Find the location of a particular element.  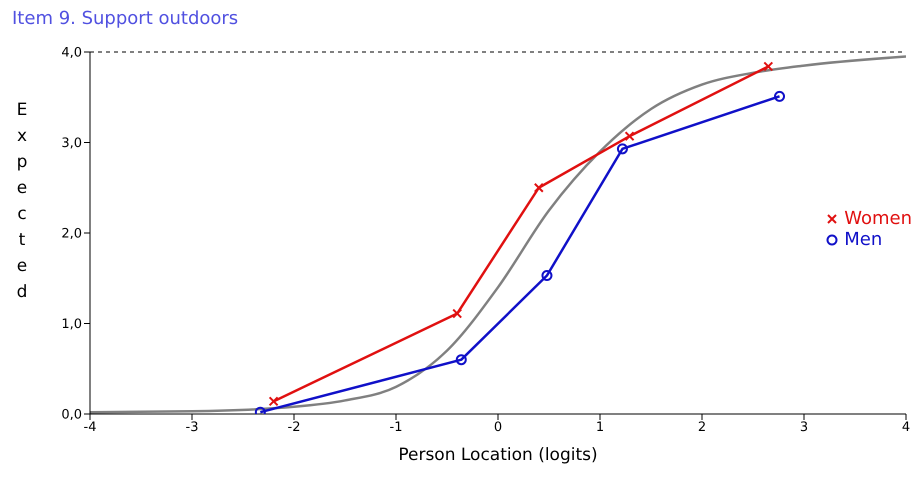

y-tick-label: 0,0 is located at coordinates (71, 415).